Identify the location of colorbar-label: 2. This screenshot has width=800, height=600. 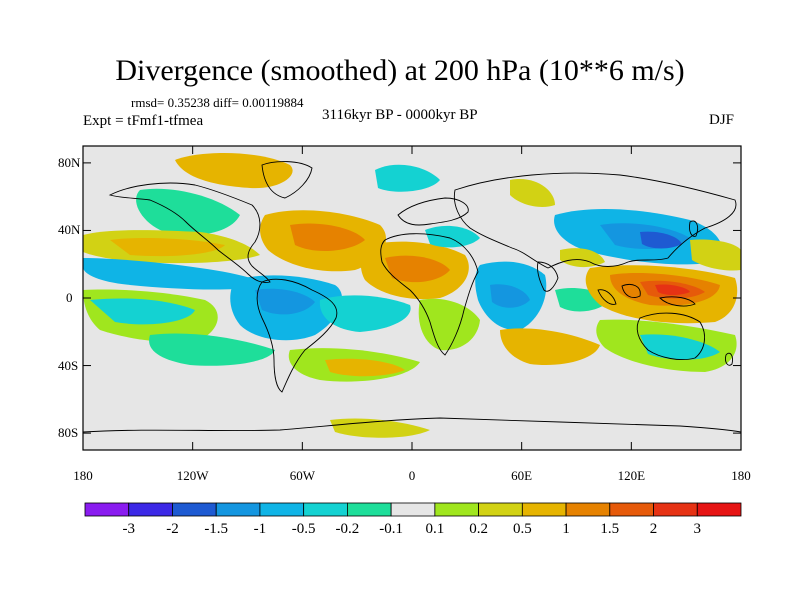
(653, 529).